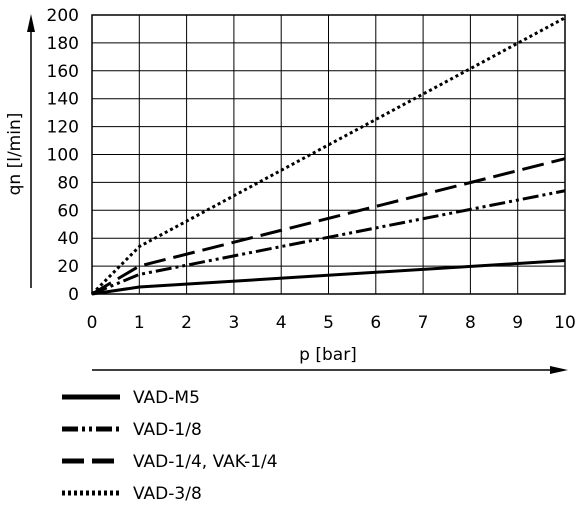 This screenshot has height=507, width=581. What do you see at coordinates (375, 323) in the screenshot?
I see `x-tick-label-6: 6` at bounding box center [375, 323].